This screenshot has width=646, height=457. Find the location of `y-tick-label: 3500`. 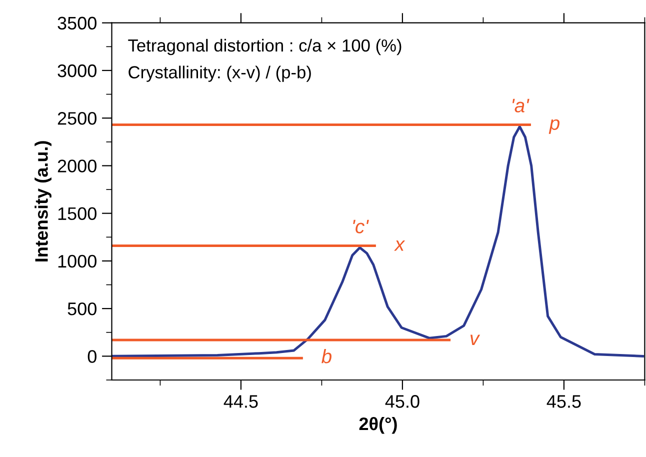

y-tick-label: 3500 is located at coordinates (77, 23).